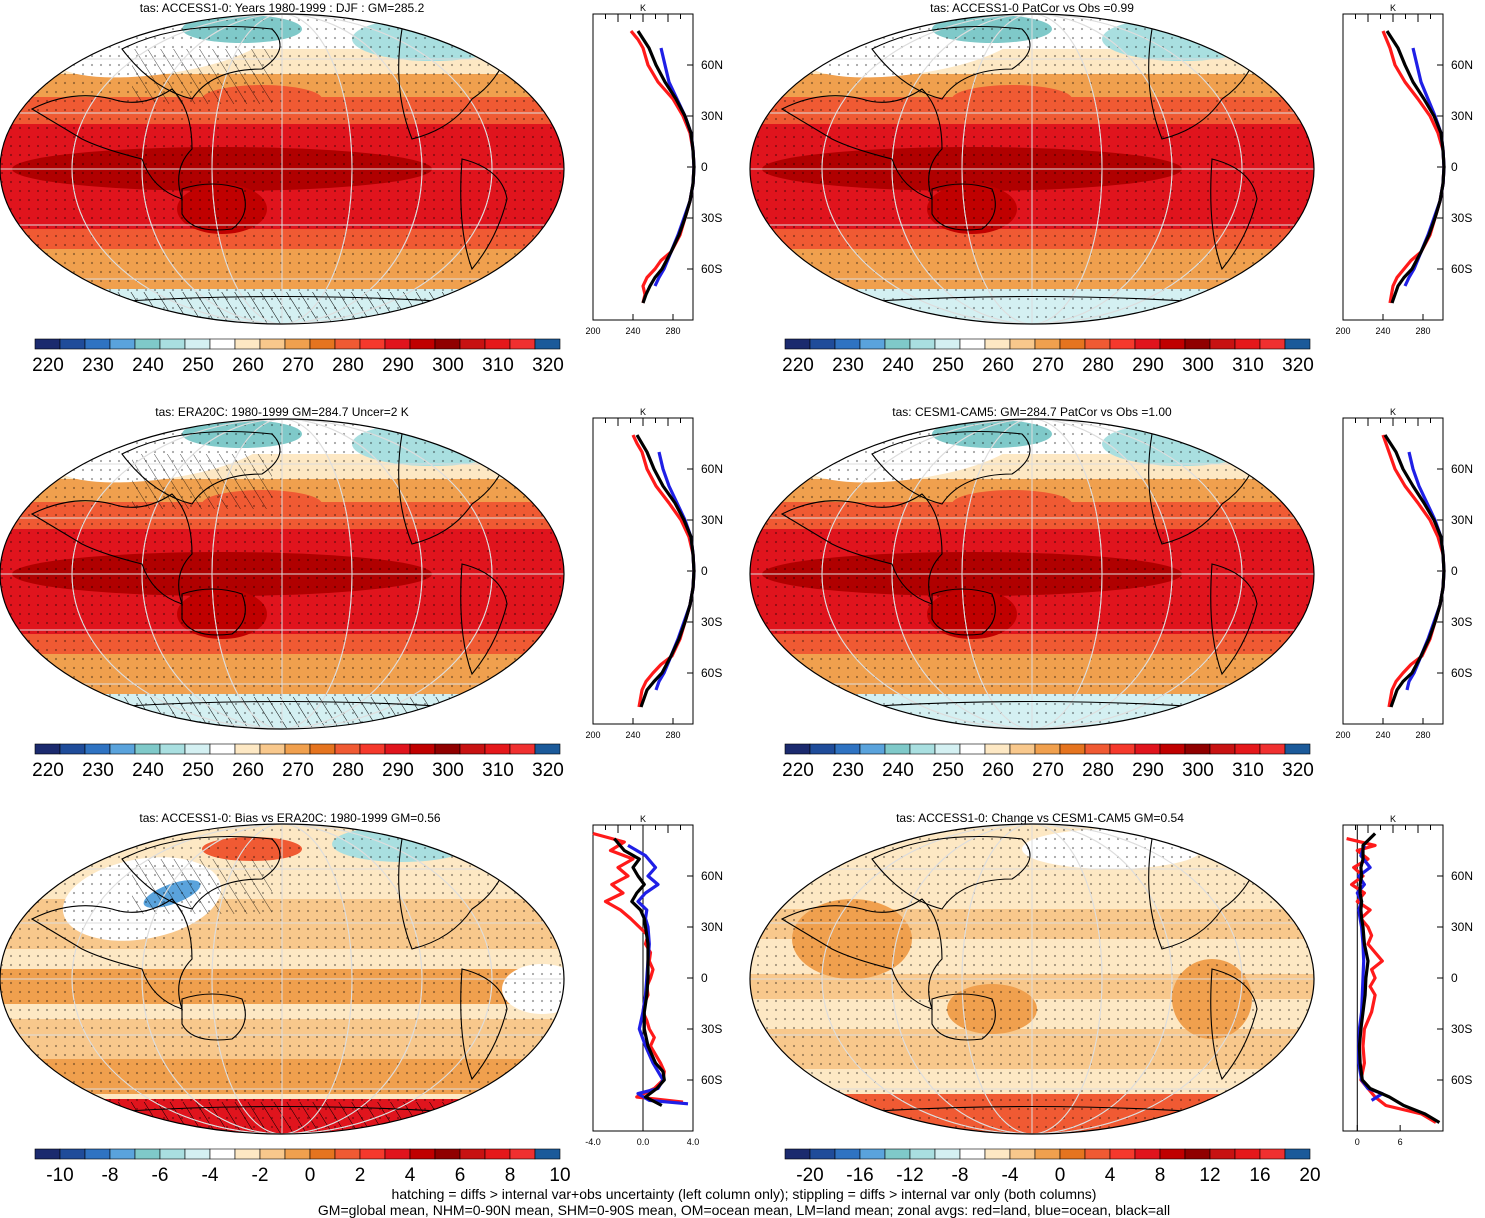 The width and height of the screenshot is (1485, 1218). Describe the element at coordinates (59, 1175) in the screenshot. I see `colorbar-tick-label: -10` at that location.